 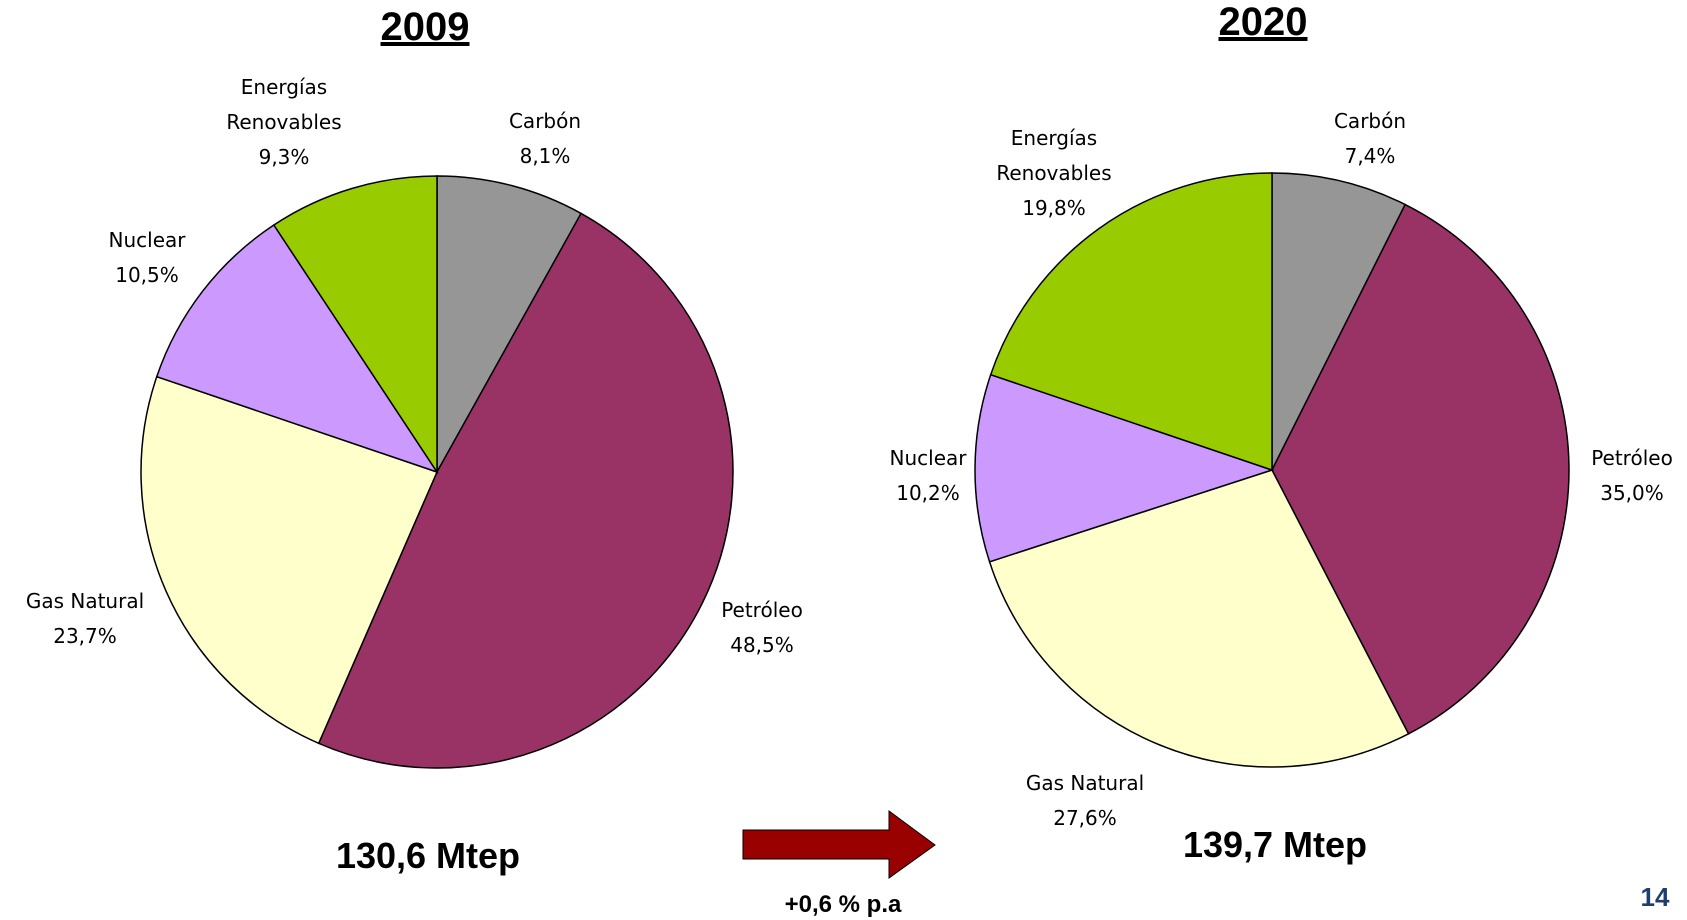 I want to click on slice-label-2009-energias-renovables: Energías Renovables 9,3%, so click(x=283, y=122).